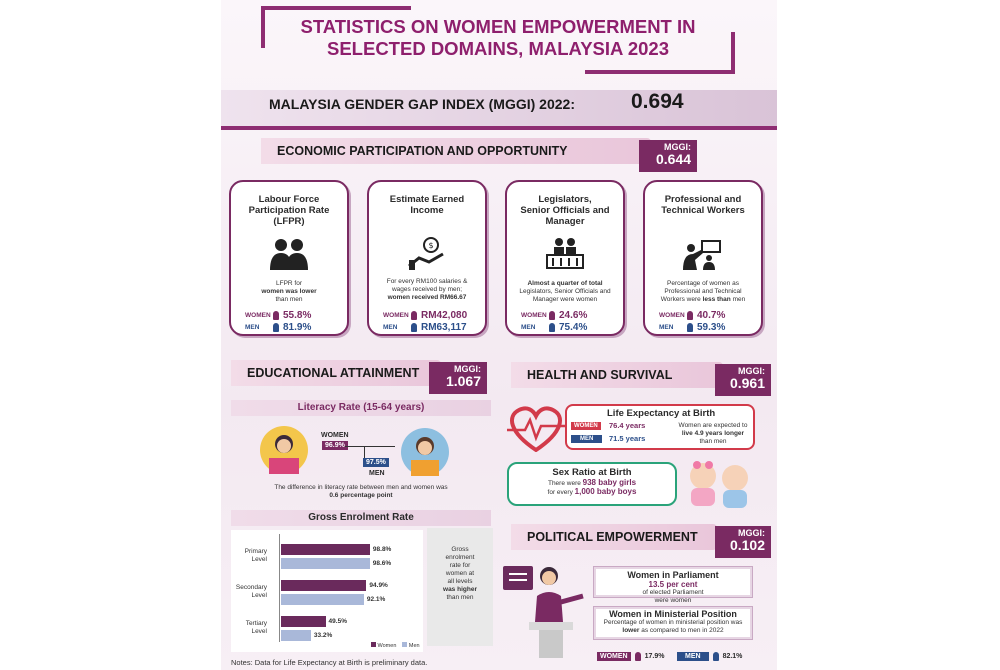 This screenshot has height=670, width=1000. What do you see at coordinates (587, 439) in the screenshot?
I see `life-men-label: MEN` at bounding box center [587, 439].